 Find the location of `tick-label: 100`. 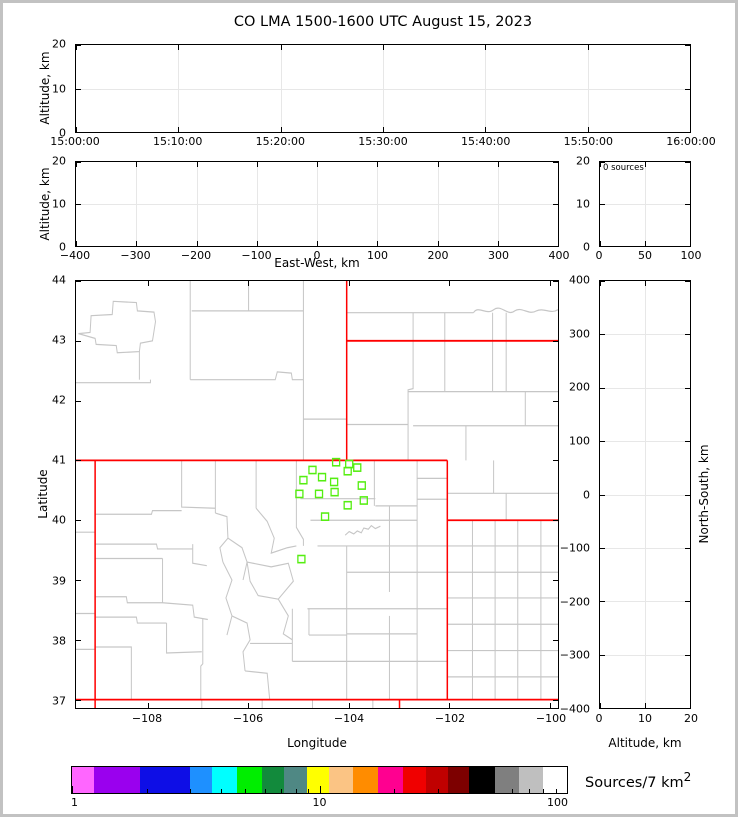

tick-label: 100 is located at coordinates (377, 255).